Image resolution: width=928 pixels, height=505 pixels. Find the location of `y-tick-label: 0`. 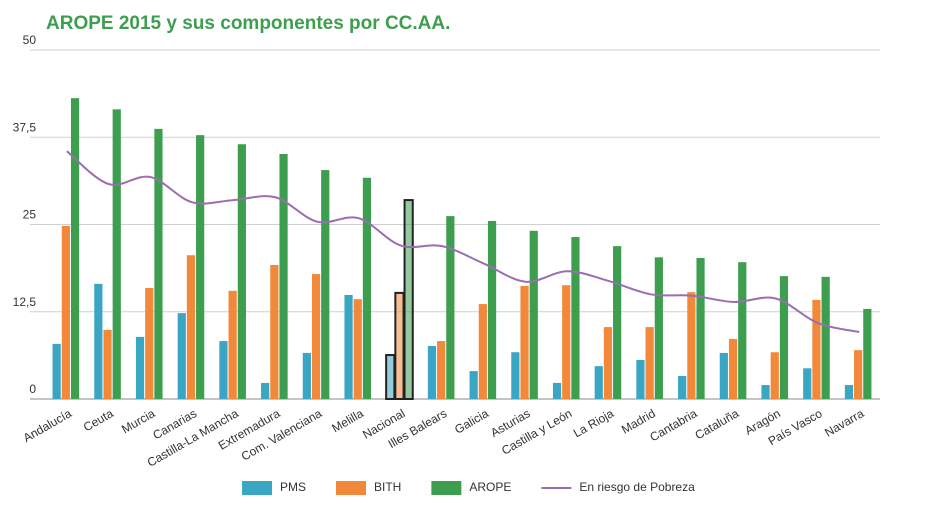

y-tick-label: 0 is located at coordinates (32, 389).